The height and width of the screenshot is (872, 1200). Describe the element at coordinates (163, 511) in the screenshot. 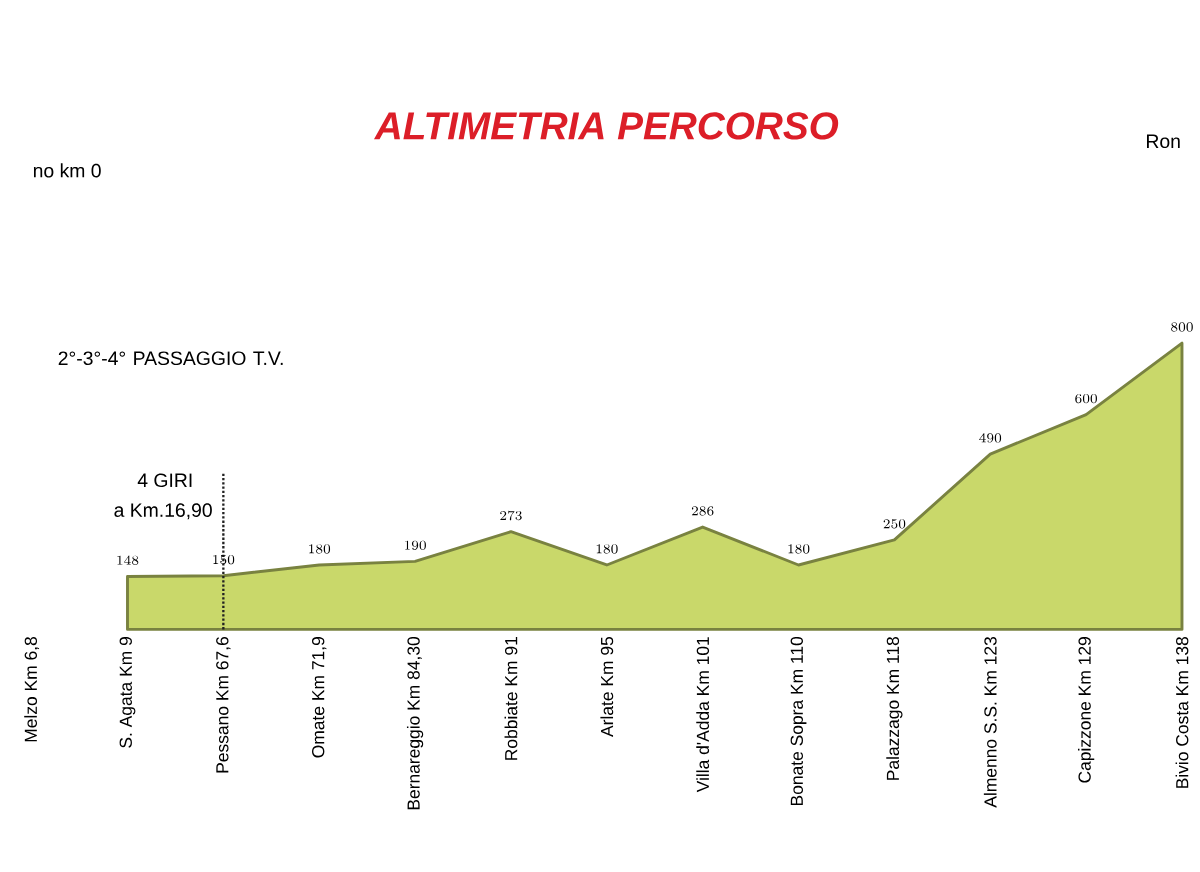

I see `annotation: a Km.16,90` at that location.